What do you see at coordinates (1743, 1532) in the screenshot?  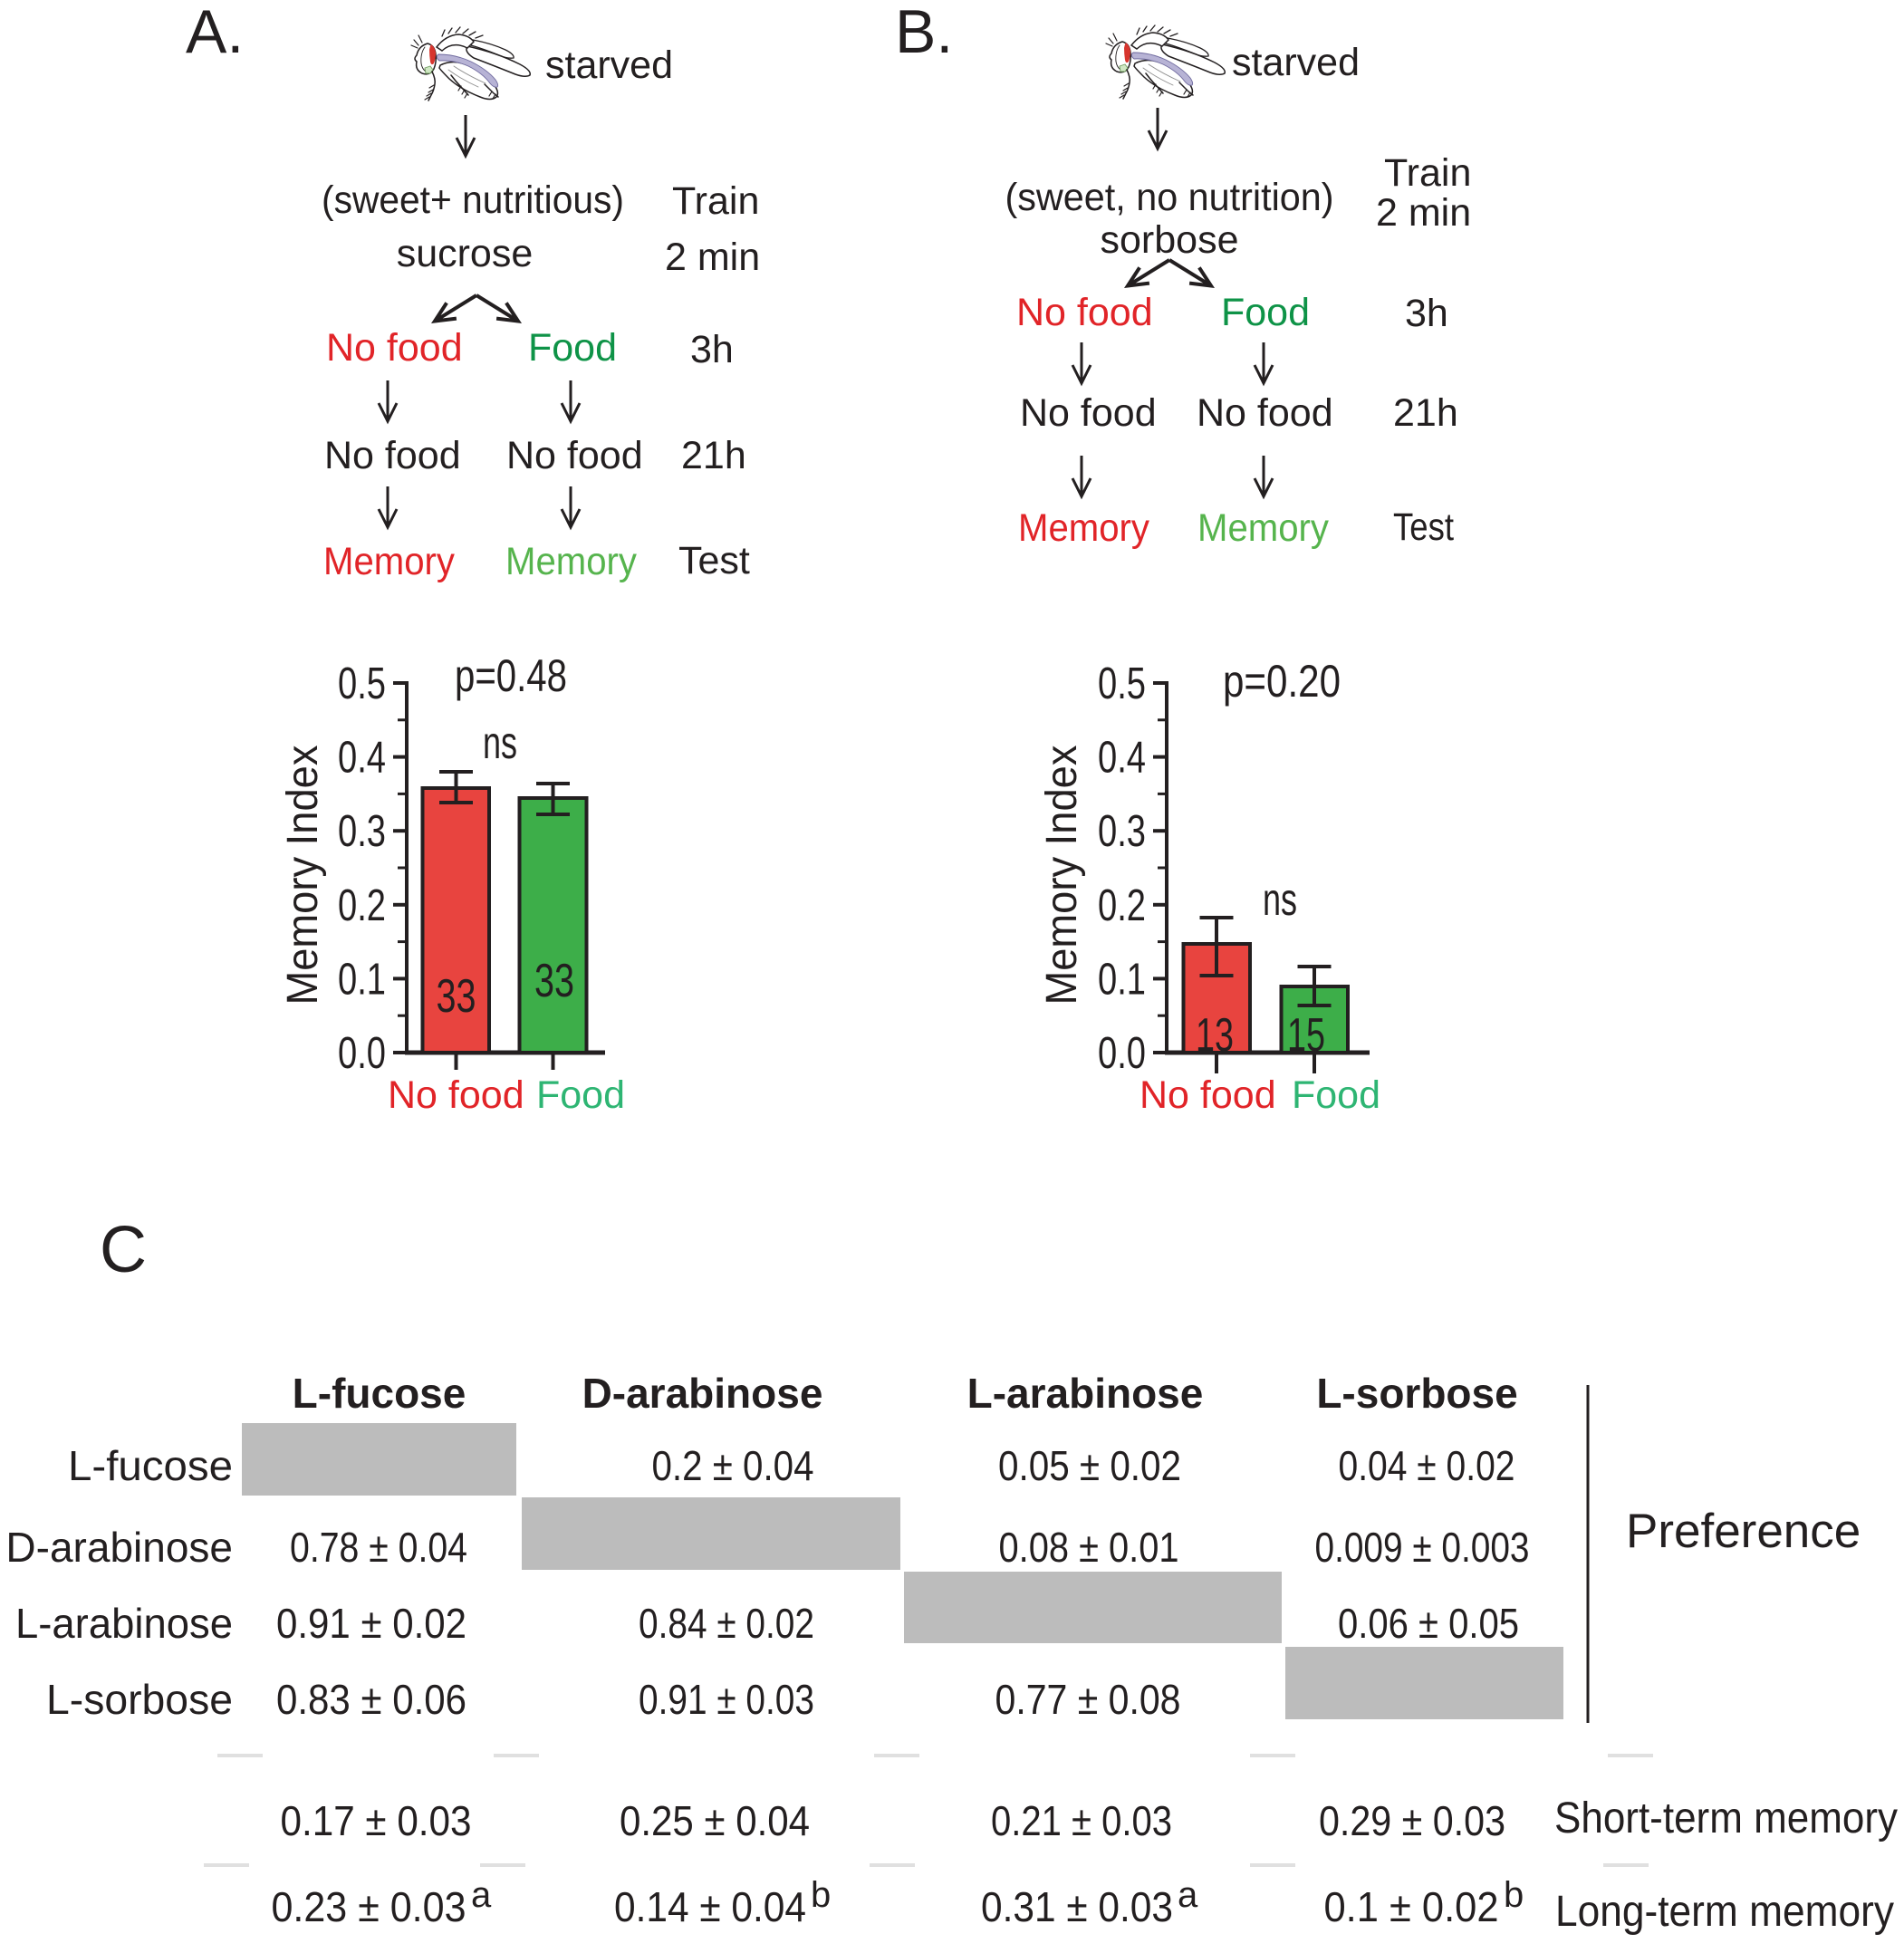 I see `svg-text: Preference` at bounding box center [1743, 1532].